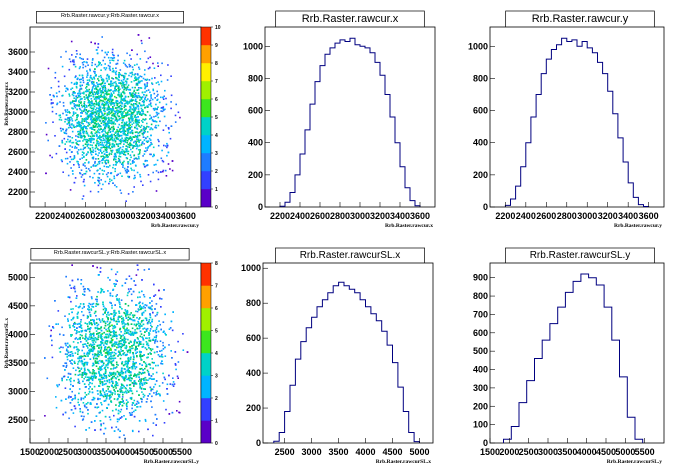  What do you see at coordinates (216, 208) in the screenshot?
I see `z-tick-label: 0` at bounding box center [216, 208].